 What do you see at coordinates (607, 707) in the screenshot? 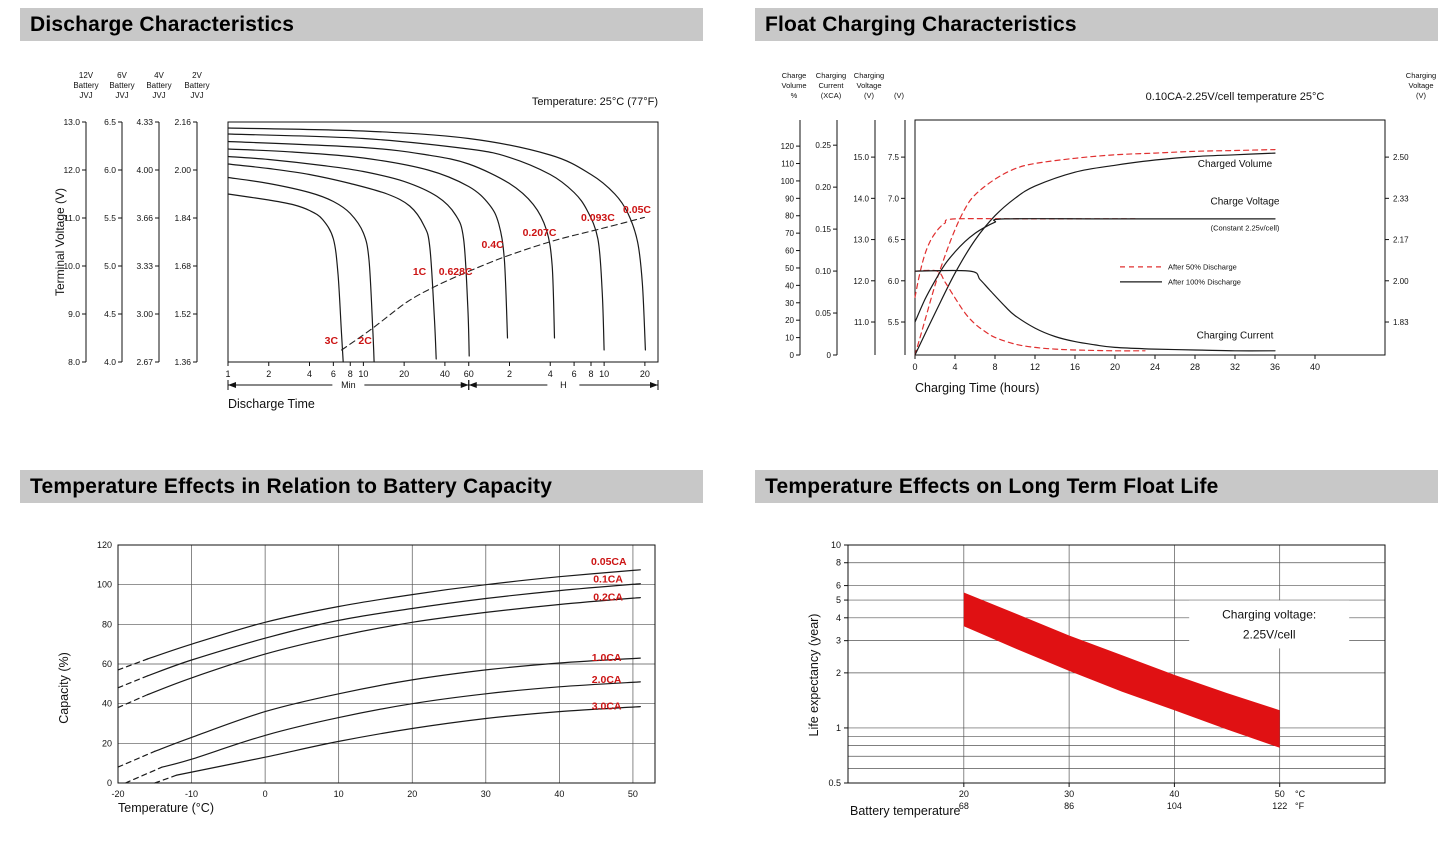
I see `curve-label-3.0CA: 3.0CA` at bounding box center [607, 707].